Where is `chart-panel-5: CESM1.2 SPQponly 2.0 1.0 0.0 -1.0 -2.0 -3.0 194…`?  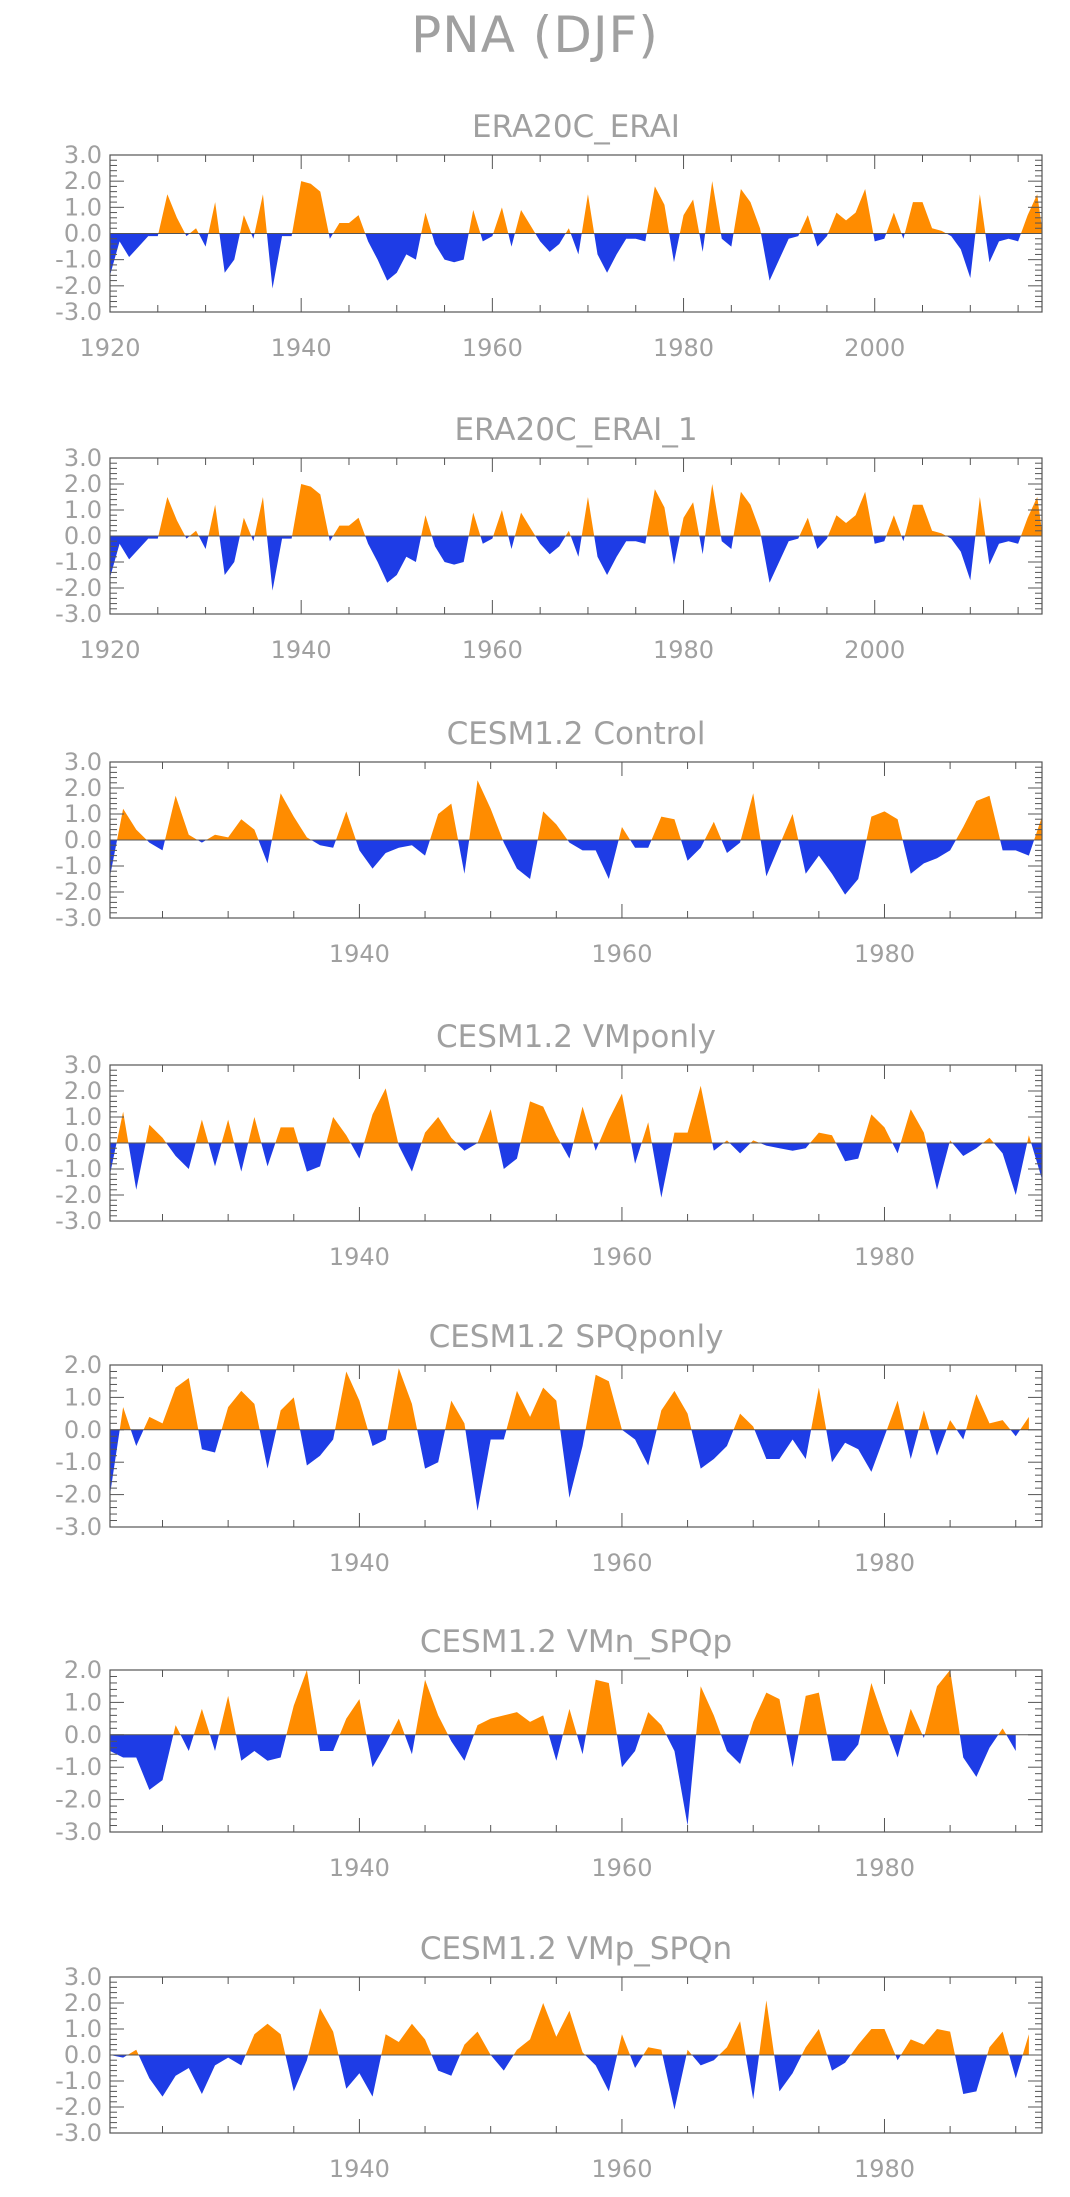
chart-panel-5: CESM1.2 SPQponly 2.0 1.0 0.0 -1.0 -2.0 -3.0 194… is located at coordinates (549, 1448).